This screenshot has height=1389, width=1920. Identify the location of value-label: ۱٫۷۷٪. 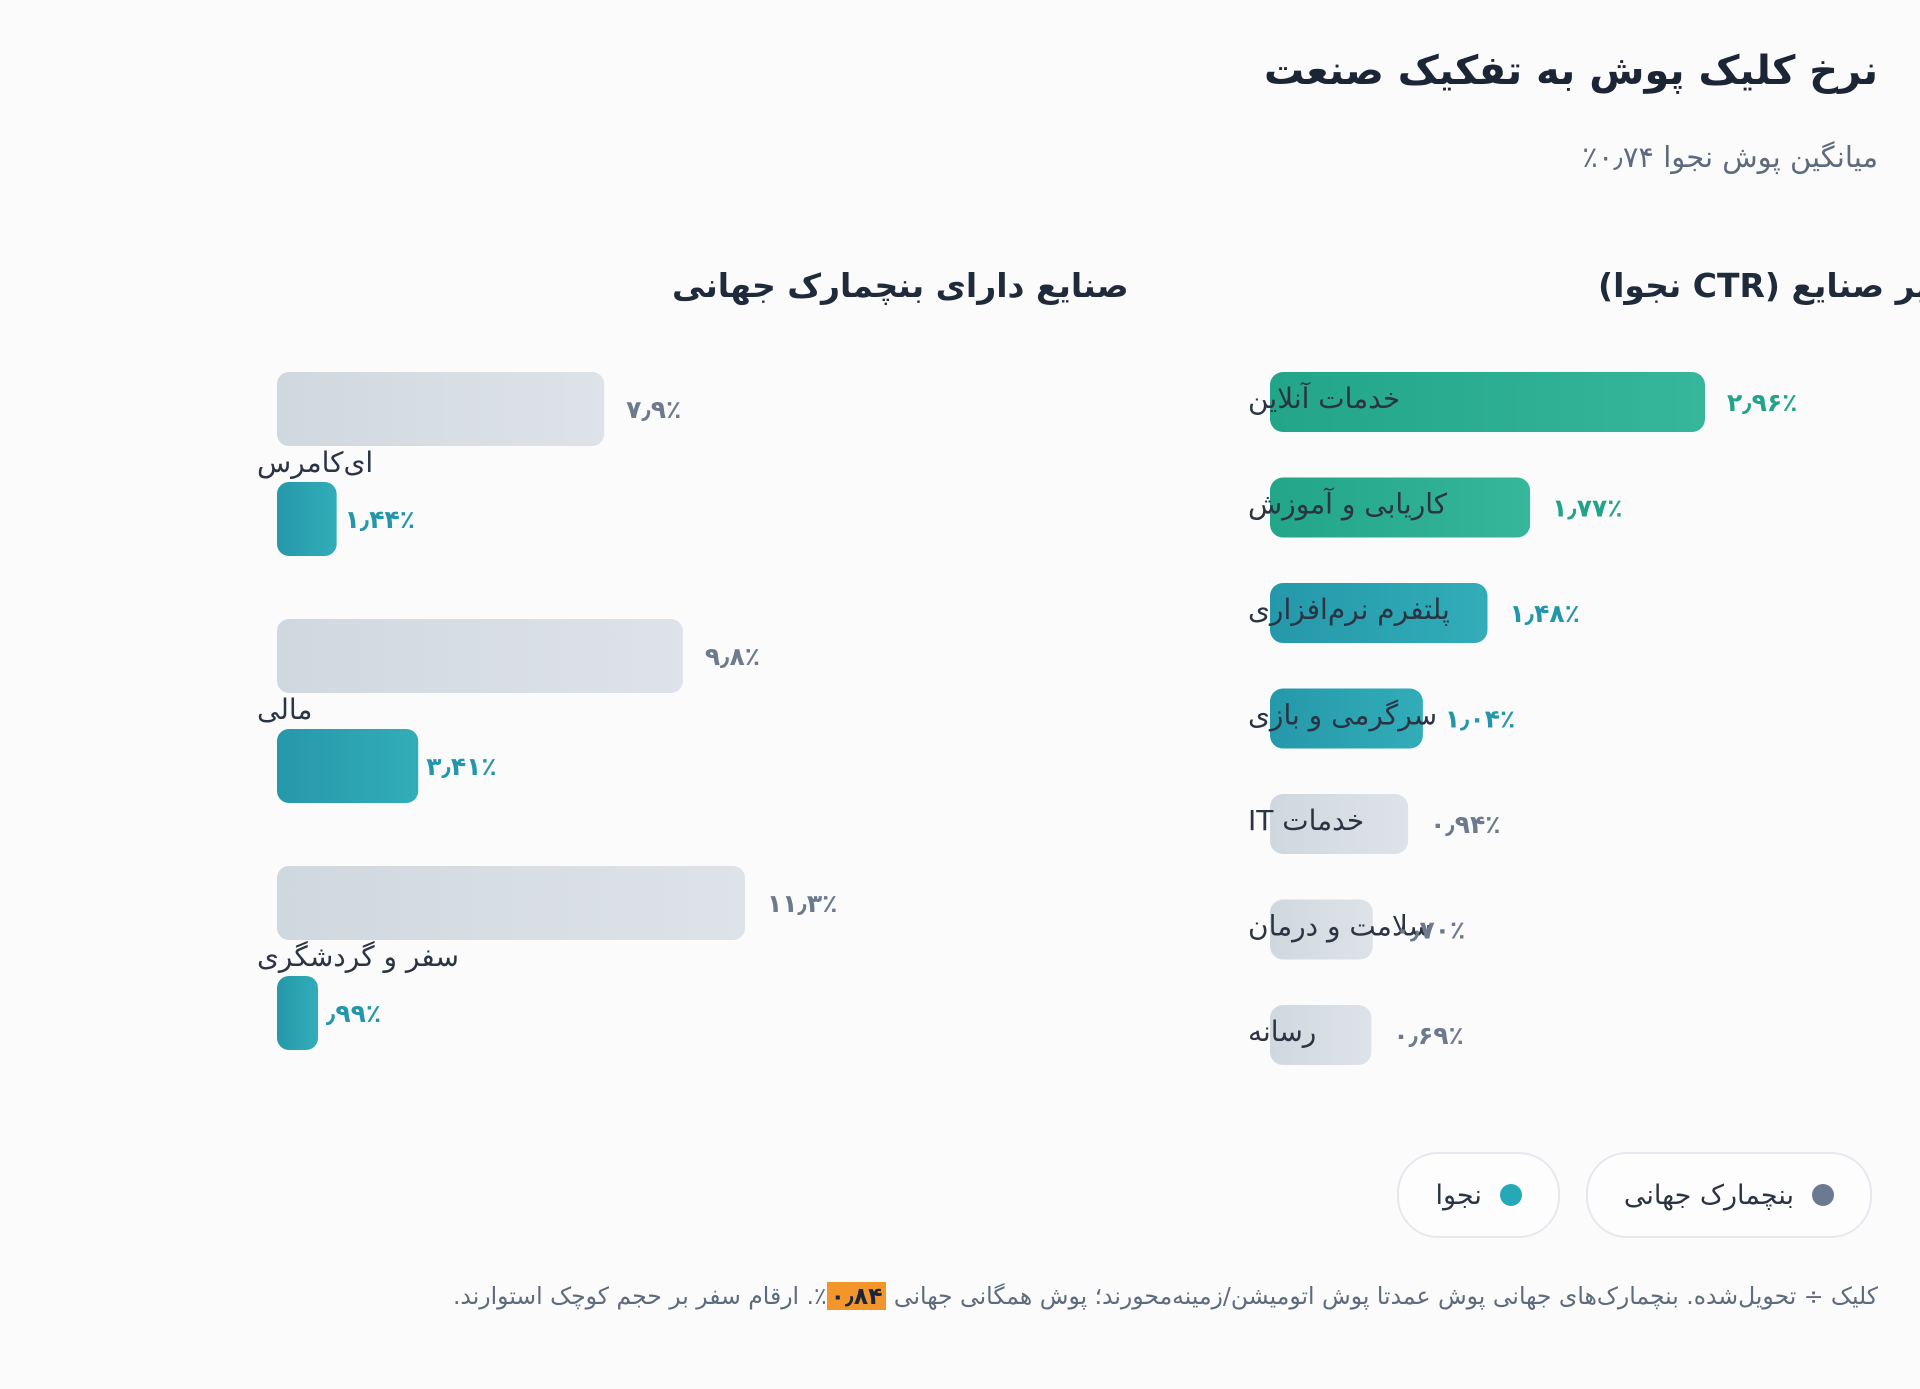
(1587, 508).